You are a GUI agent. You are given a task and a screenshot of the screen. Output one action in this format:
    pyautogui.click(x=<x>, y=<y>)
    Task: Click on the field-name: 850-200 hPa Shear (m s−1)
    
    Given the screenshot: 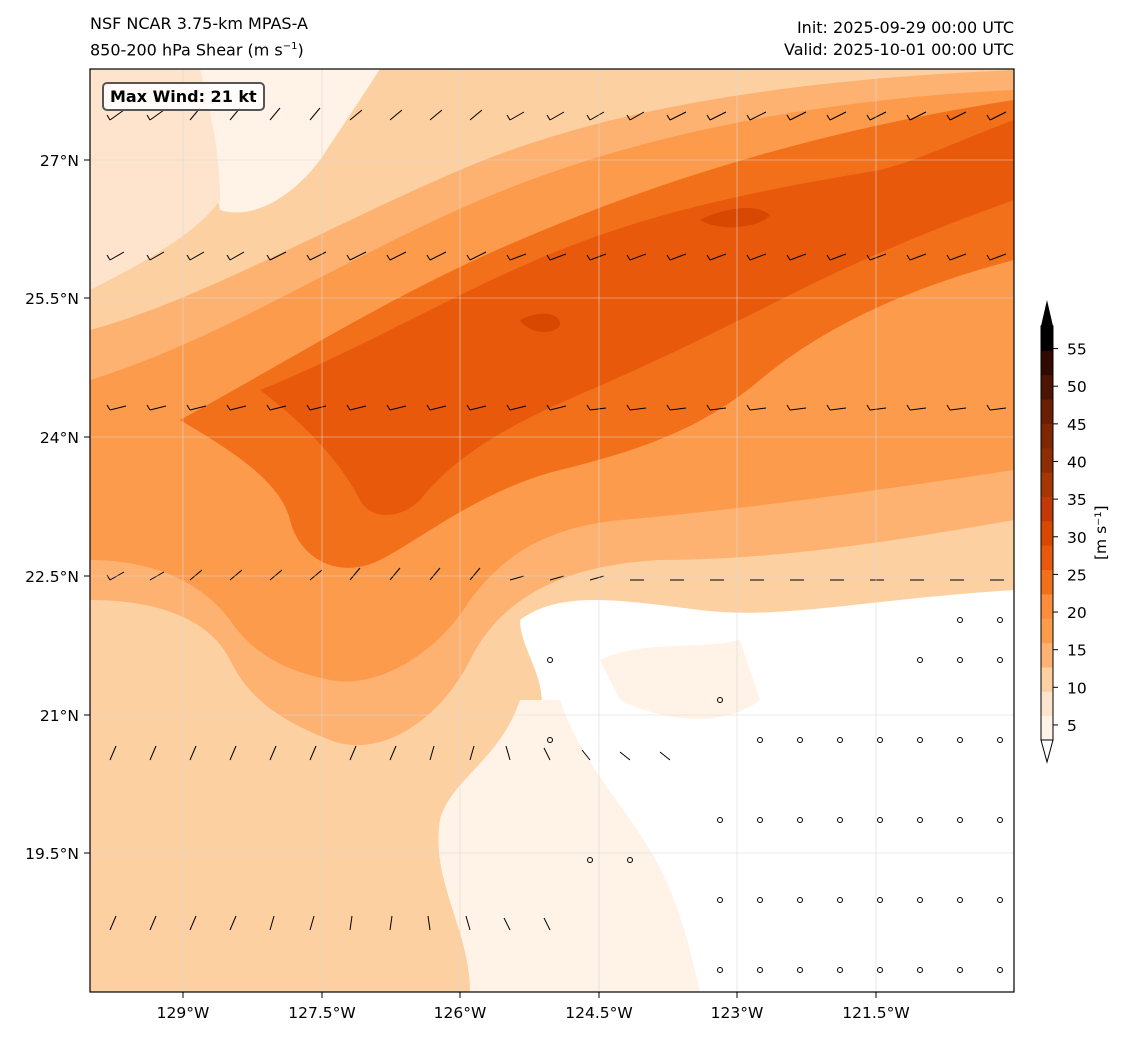 What is the action you would take?
    pyautogui.click(x=197, y=50)
    